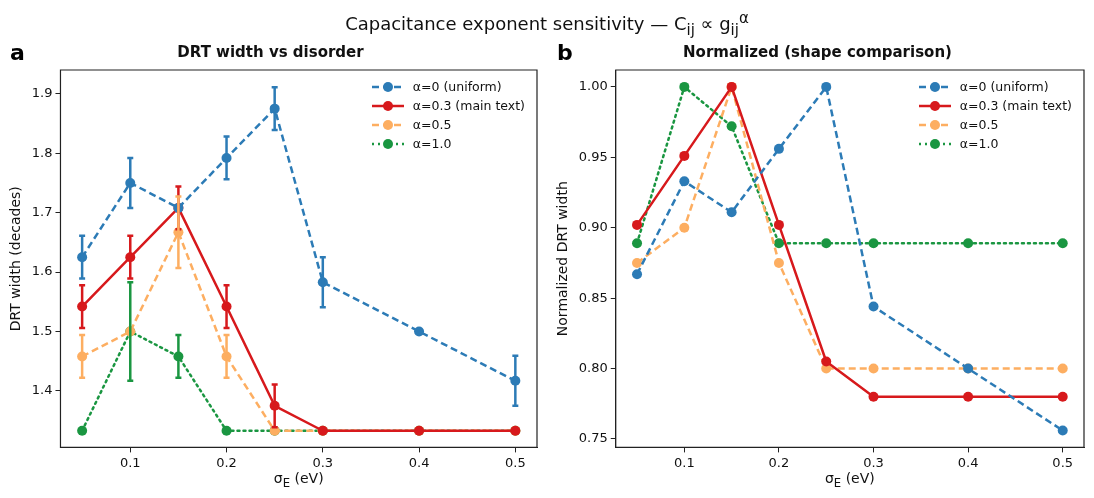  I want to click on y-tick-label: 1.6, so click(42, 271).